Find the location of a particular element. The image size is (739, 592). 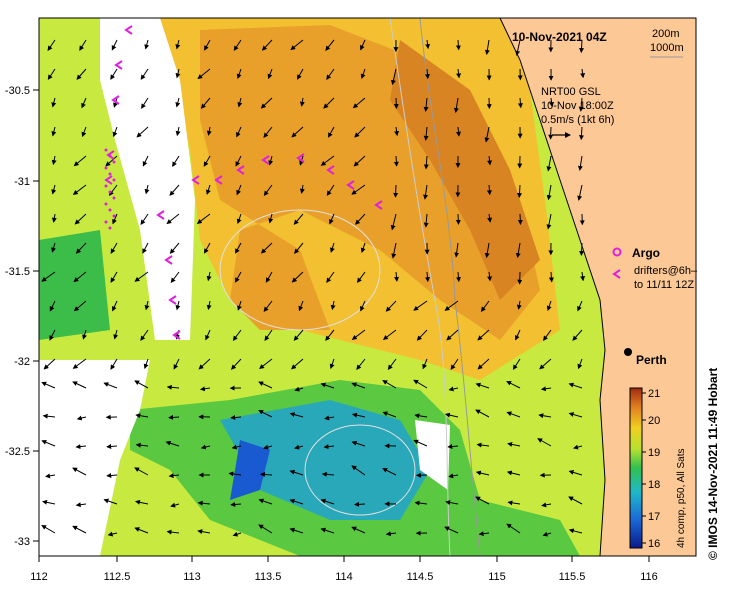

contour-label-1000m: 1000m is located at coordinates (667, 48).